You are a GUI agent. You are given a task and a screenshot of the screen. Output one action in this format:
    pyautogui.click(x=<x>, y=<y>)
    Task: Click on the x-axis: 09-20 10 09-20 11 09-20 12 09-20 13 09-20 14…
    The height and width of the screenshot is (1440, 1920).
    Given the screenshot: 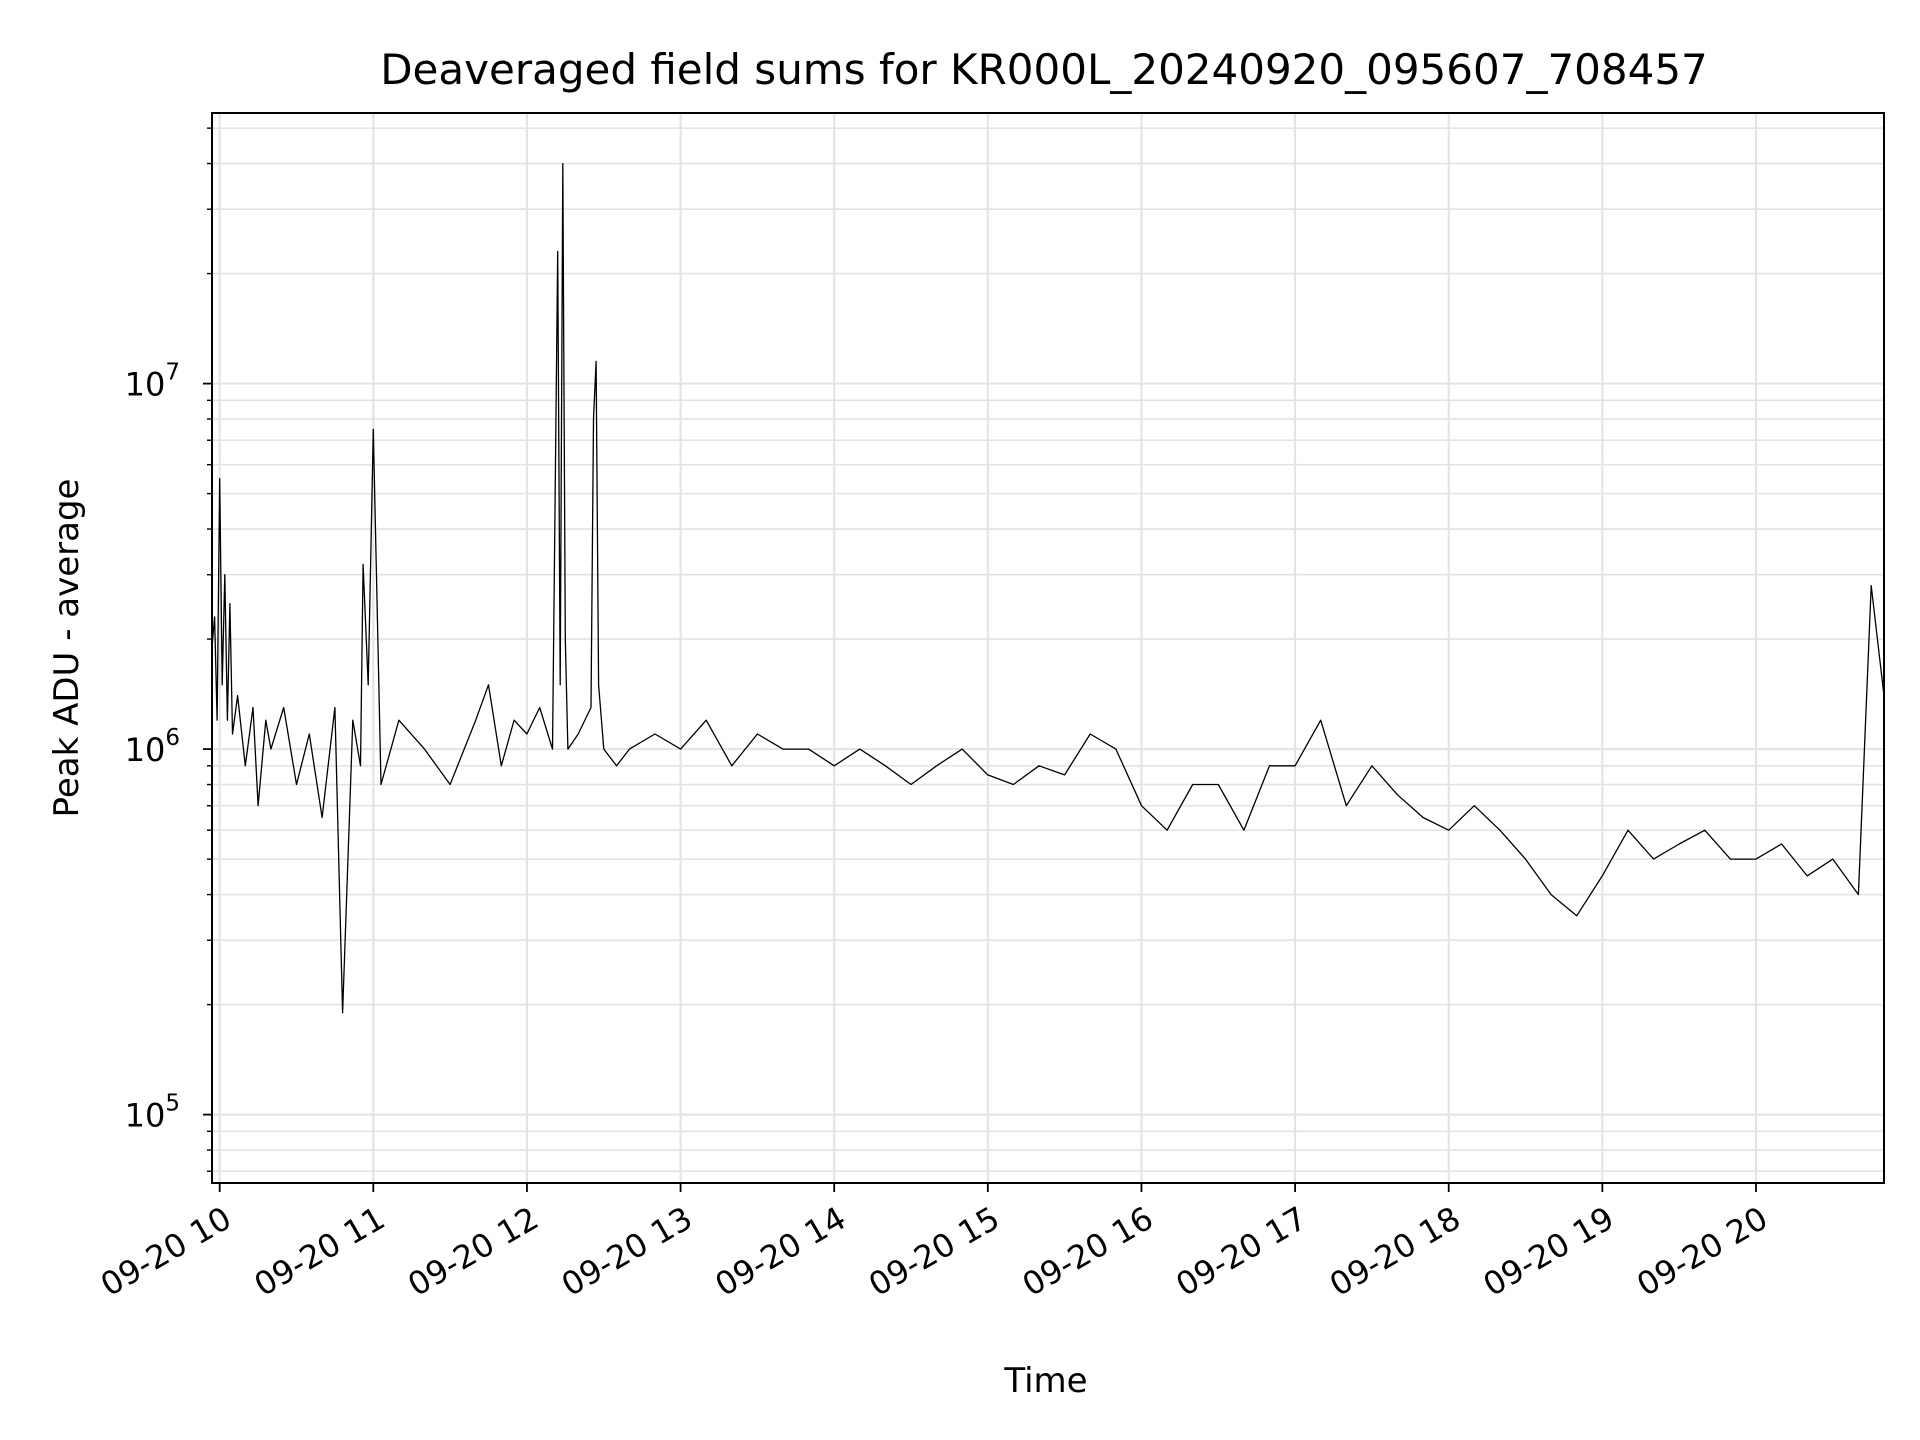 What is the action you would take?
    pyautogui.click(x=934, y=1243)
    